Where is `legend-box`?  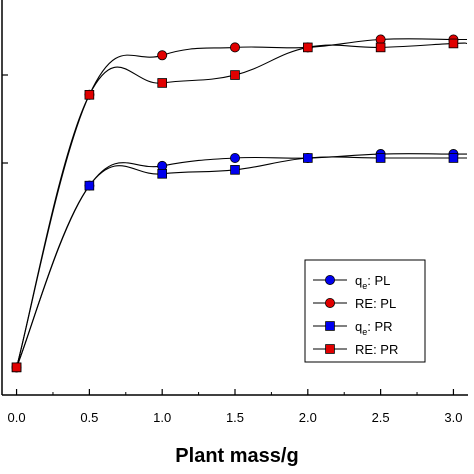 legend-box is located at coordinates (365, 311).